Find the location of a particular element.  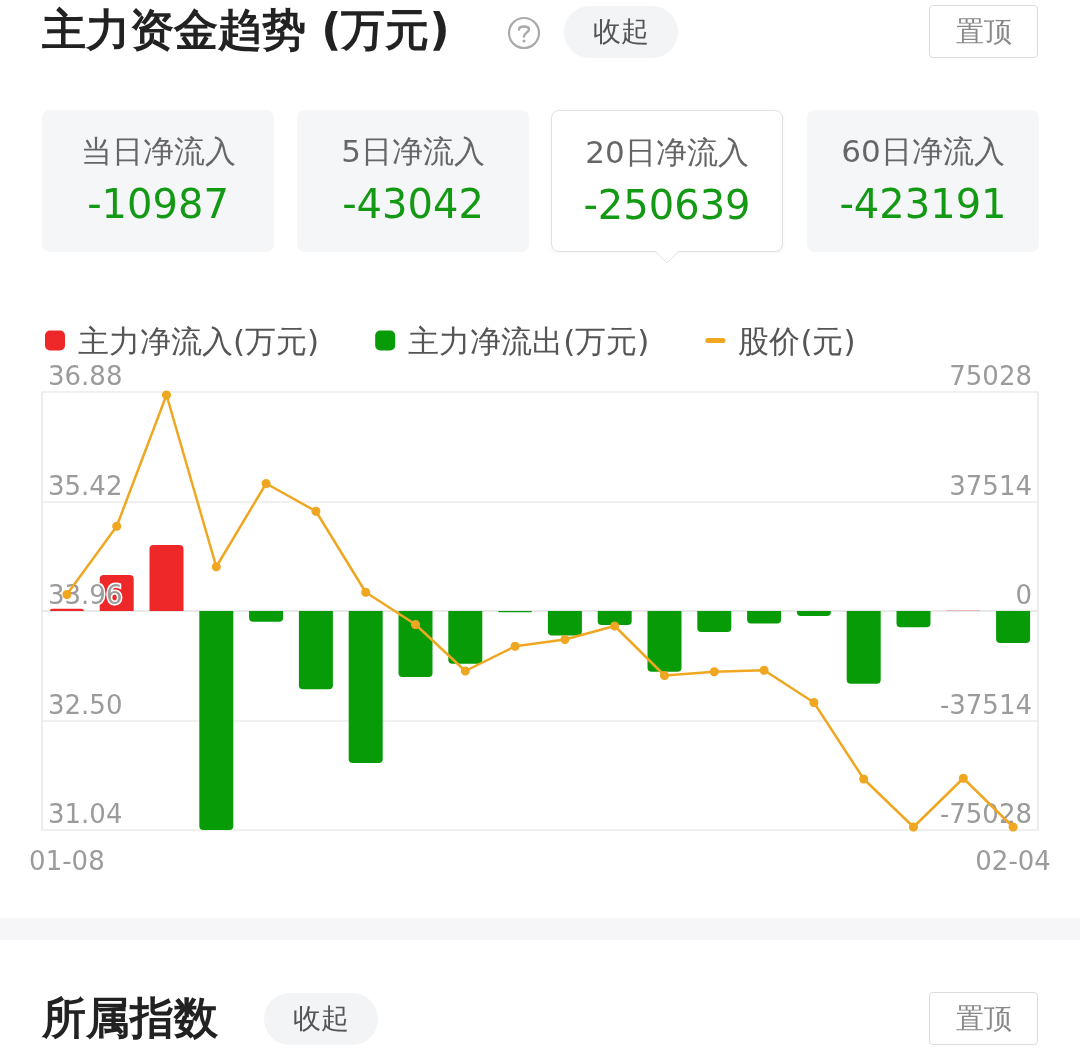

legend-label: 主力净流出(万元) is located at coordinates (529, 340).